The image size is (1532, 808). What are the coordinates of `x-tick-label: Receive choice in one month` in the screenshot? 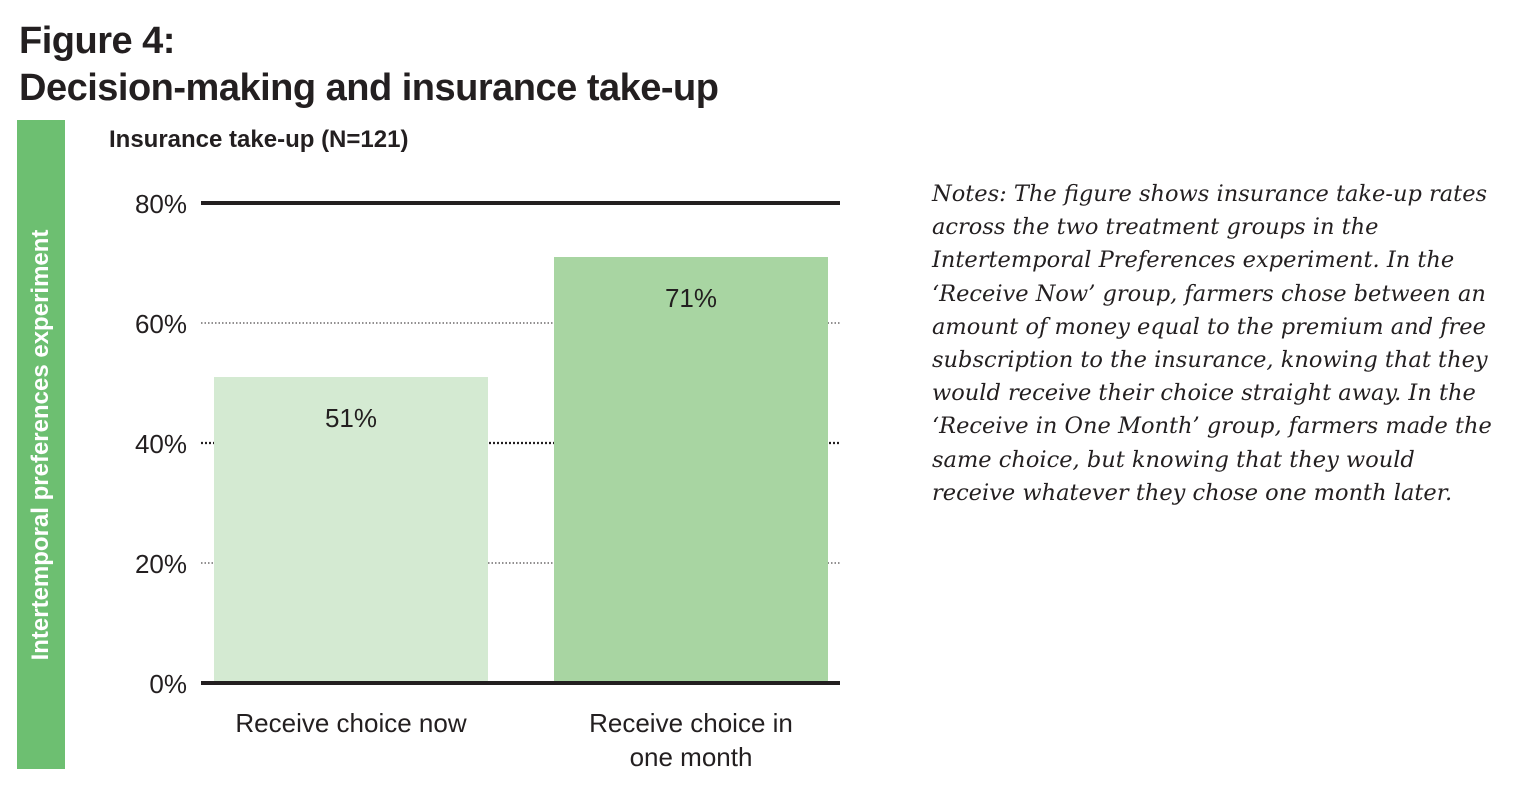 It's located at (691, 740).